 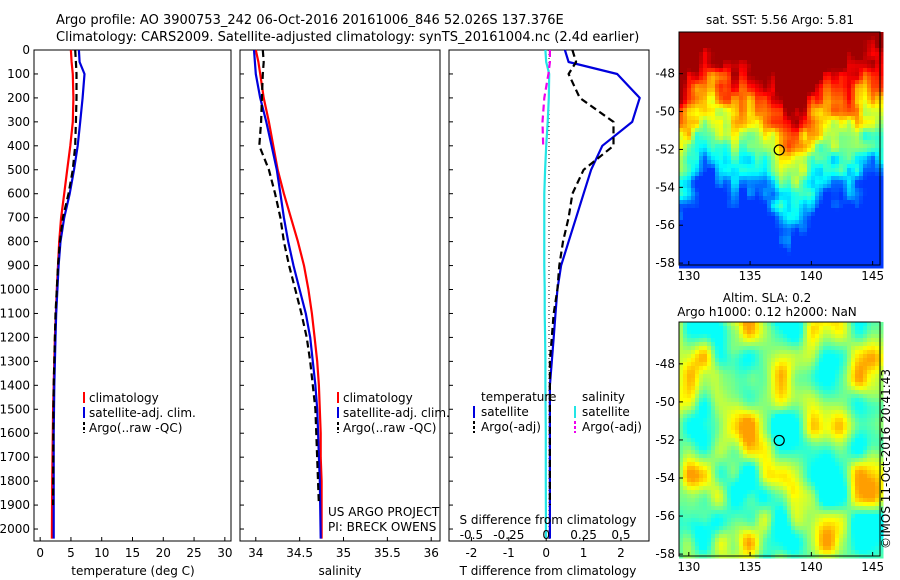 I want to click on y-tick-label: 1800, so click(x=15, y=481).